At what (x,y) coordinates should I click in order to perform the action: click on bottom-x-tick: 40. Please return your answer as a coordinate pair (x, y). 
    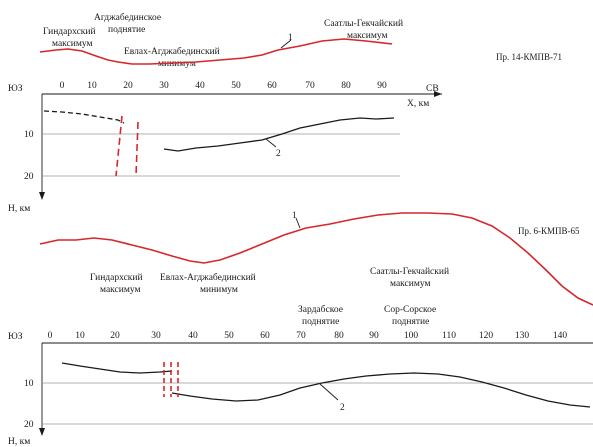
    Looking at the image, I should click on (193, 336).